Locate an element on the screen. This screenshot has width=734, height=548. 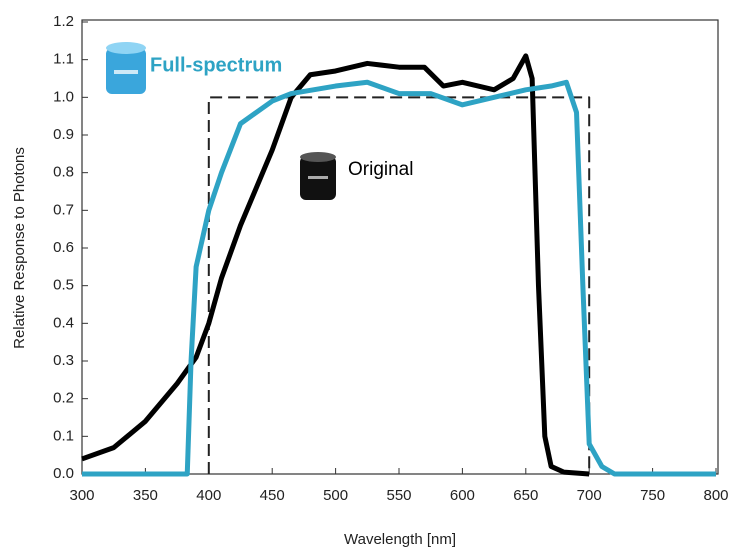
y-tick-label: 1.2 is located at coordinates (63, 21).